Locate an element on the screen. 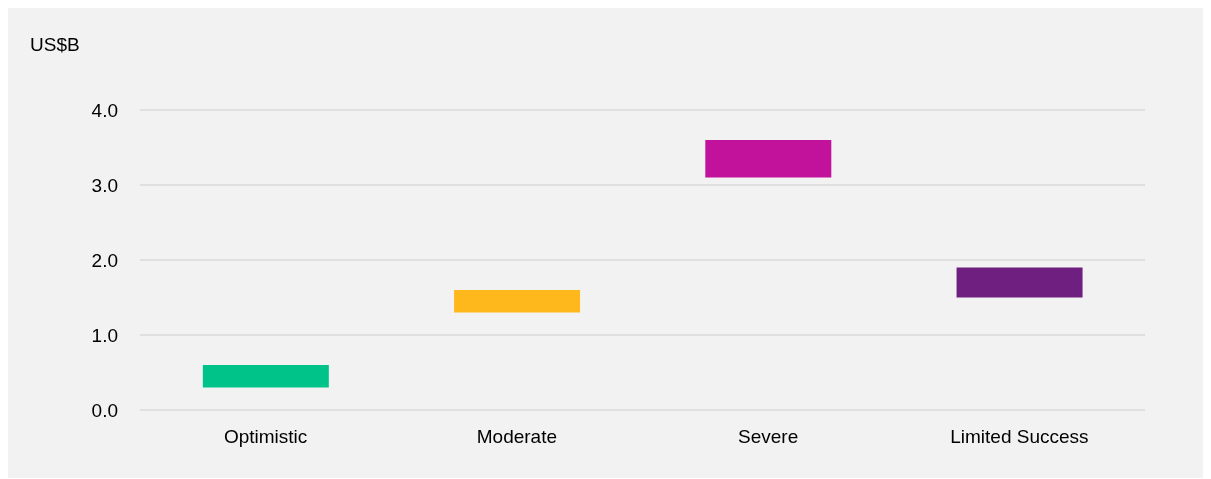 This screenshot has height=479, width=1211. y-tick-label: 4.0 is located at coordinates (104, 110).